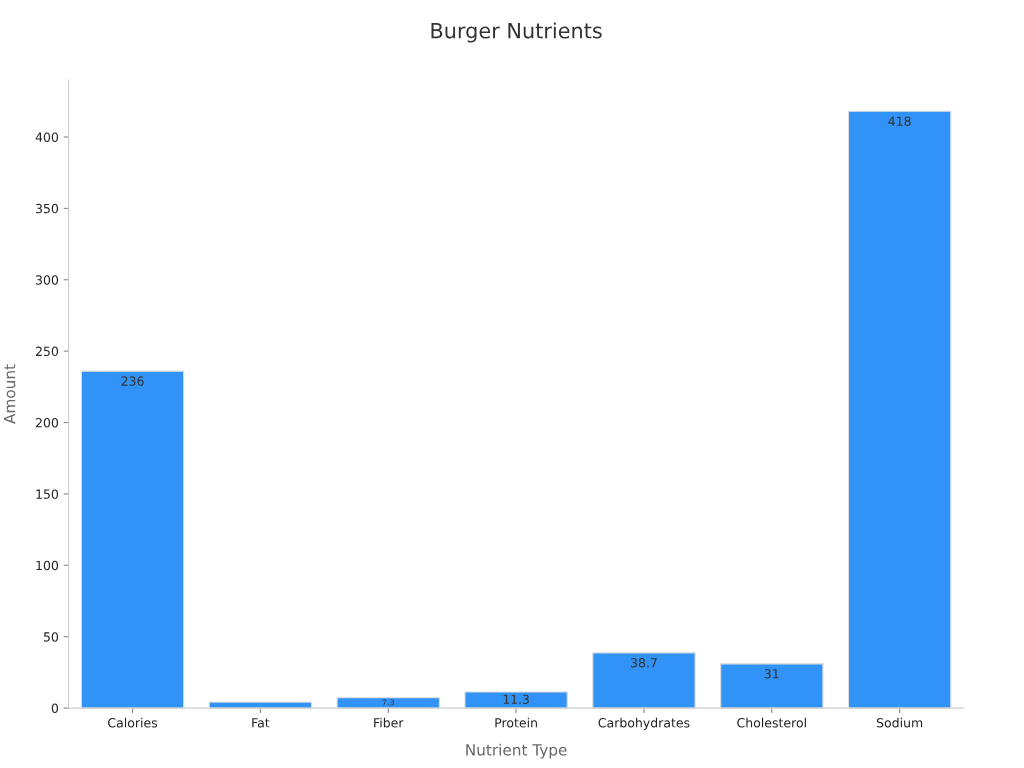  What do you see at coordinates (55, 708) in the screenshot?
I see `y-tick-label: 0` at bounding box center [55, 708].